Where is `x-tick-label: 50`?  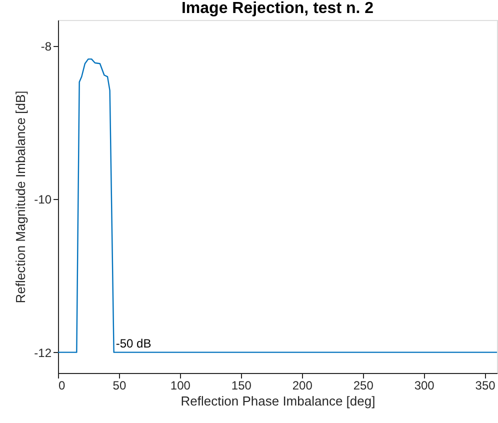 x-tick-label: 50 is located at coordinates (119, 385).